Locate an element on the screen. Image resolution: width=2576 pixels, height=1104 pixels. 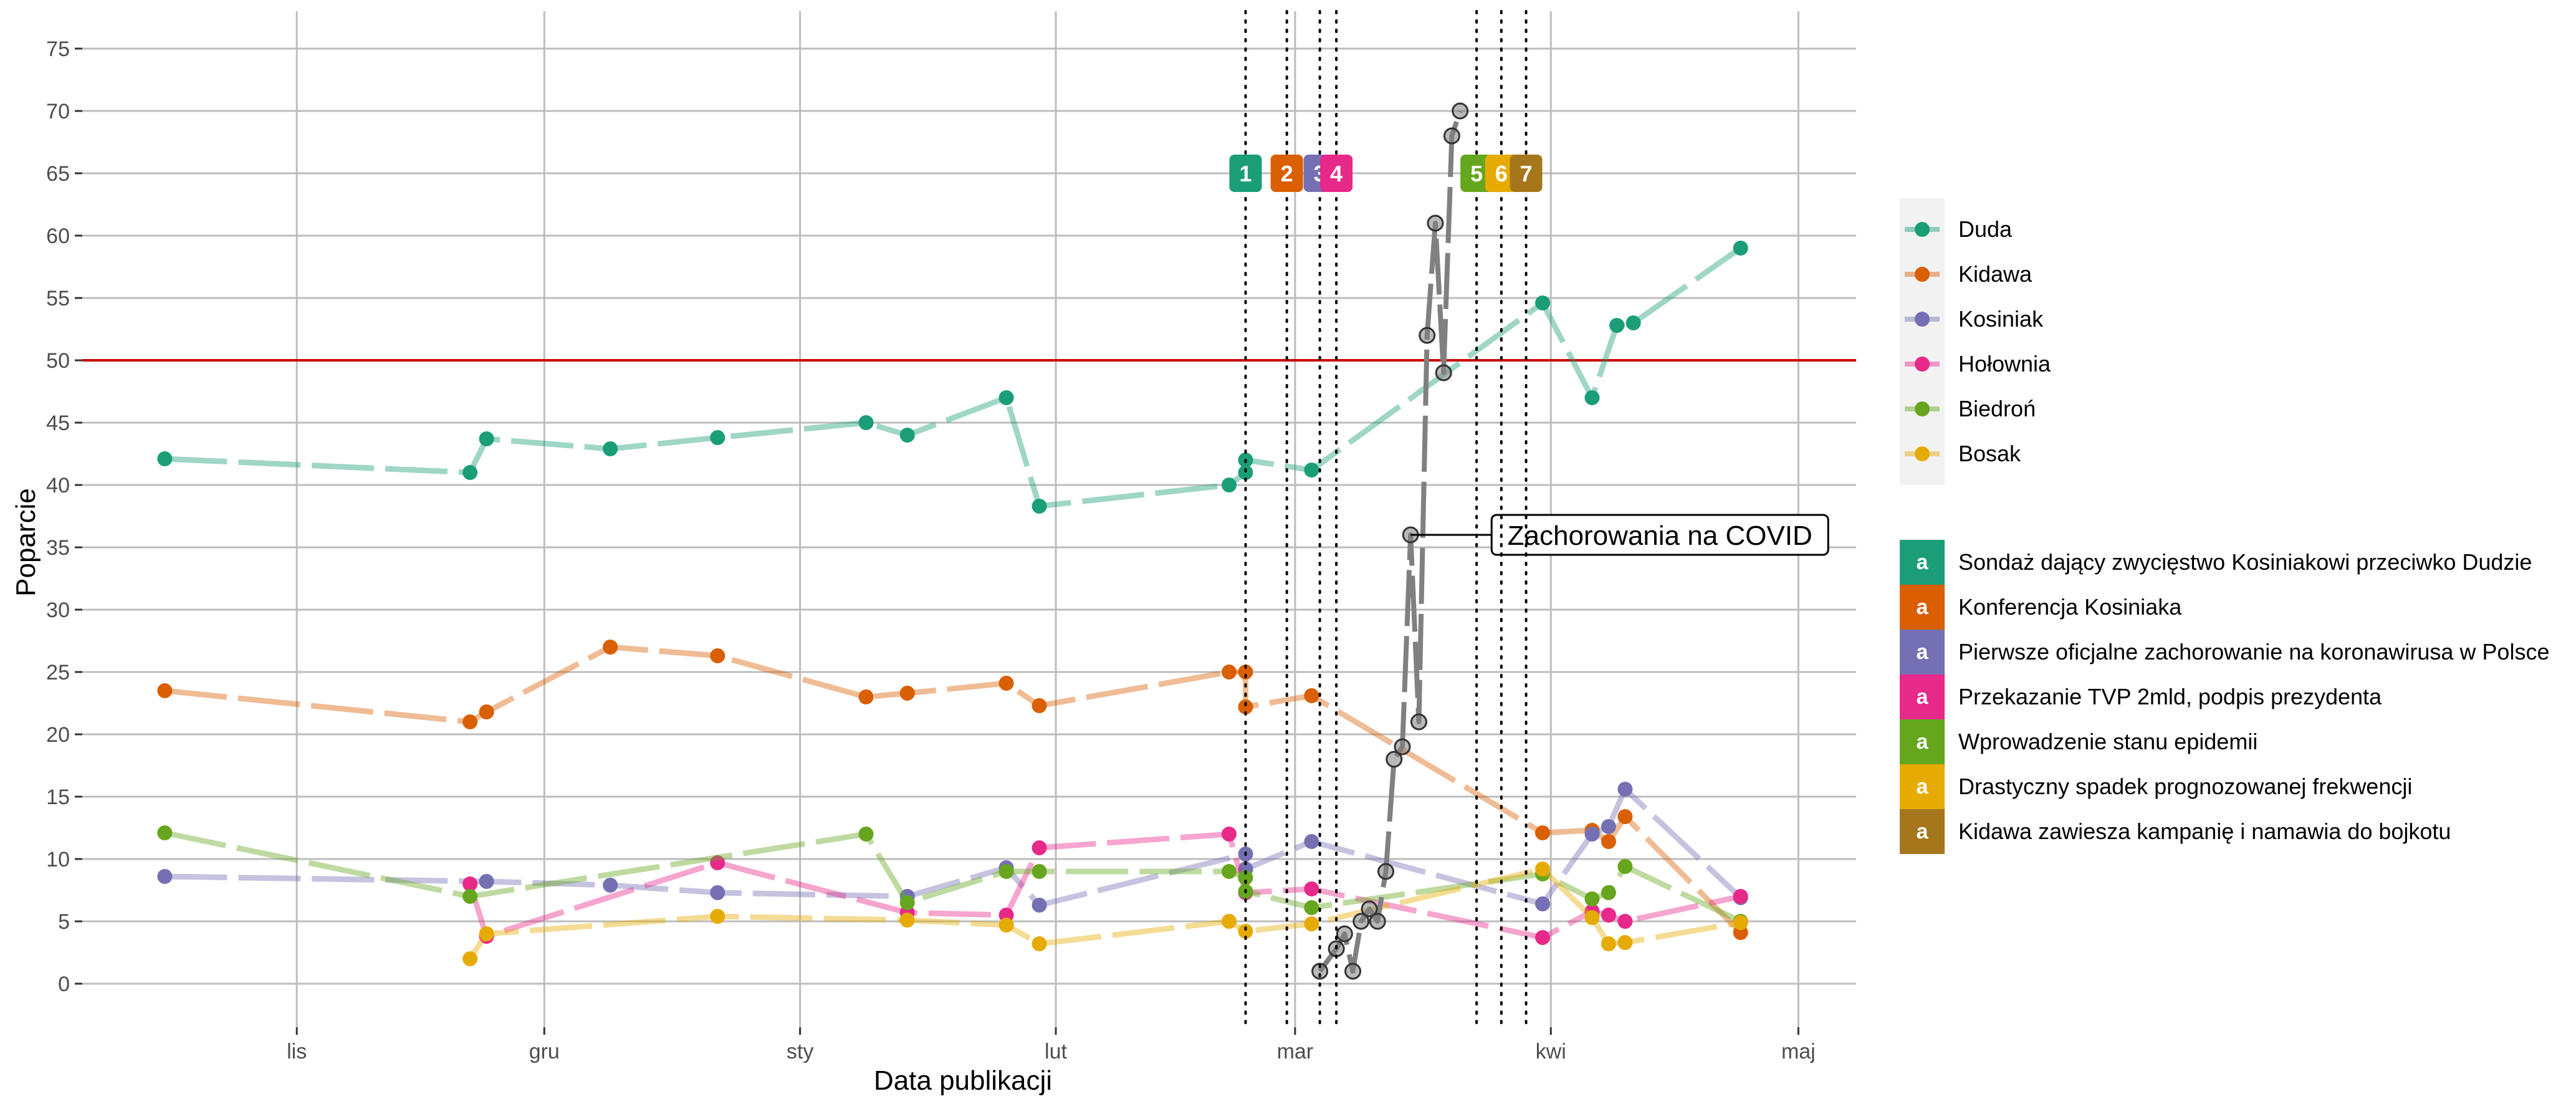
y-tick-label: 70 is located at coordinates (58, 111).